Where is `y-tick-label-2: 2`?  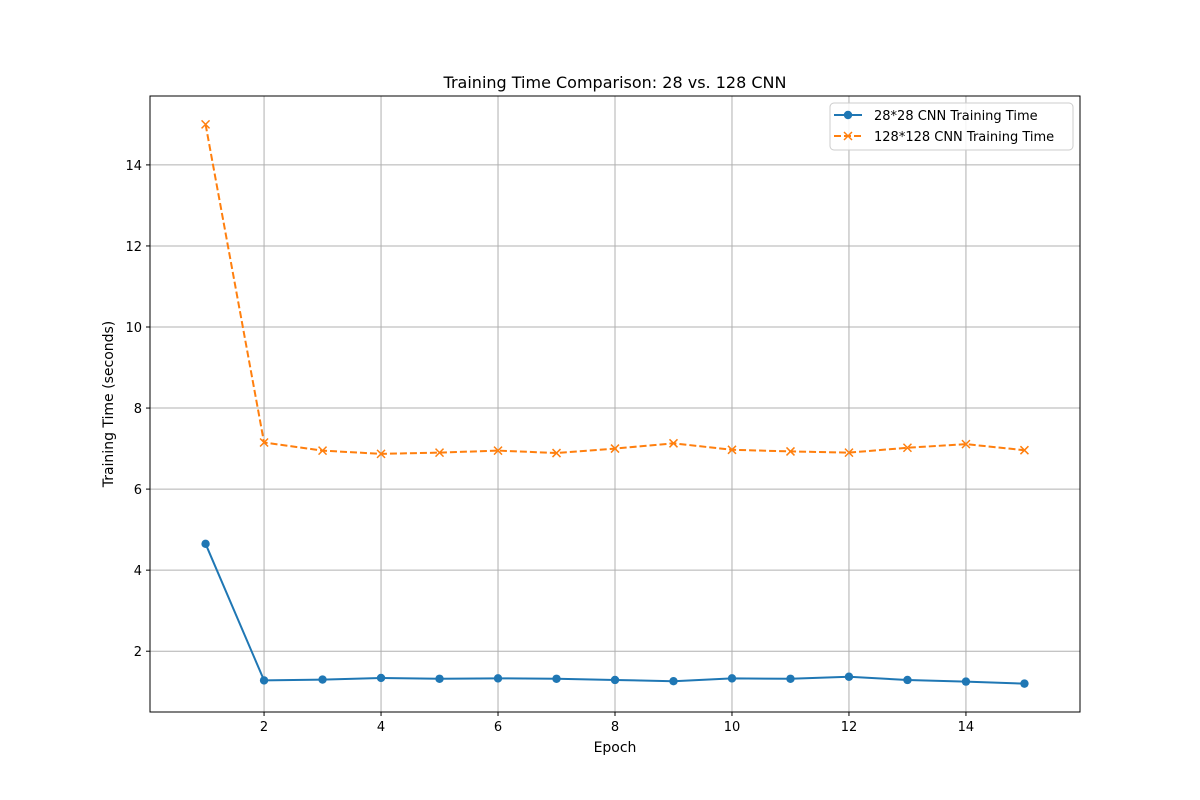 y-tick-label-2: 2 is located at coordinates (138, 652).